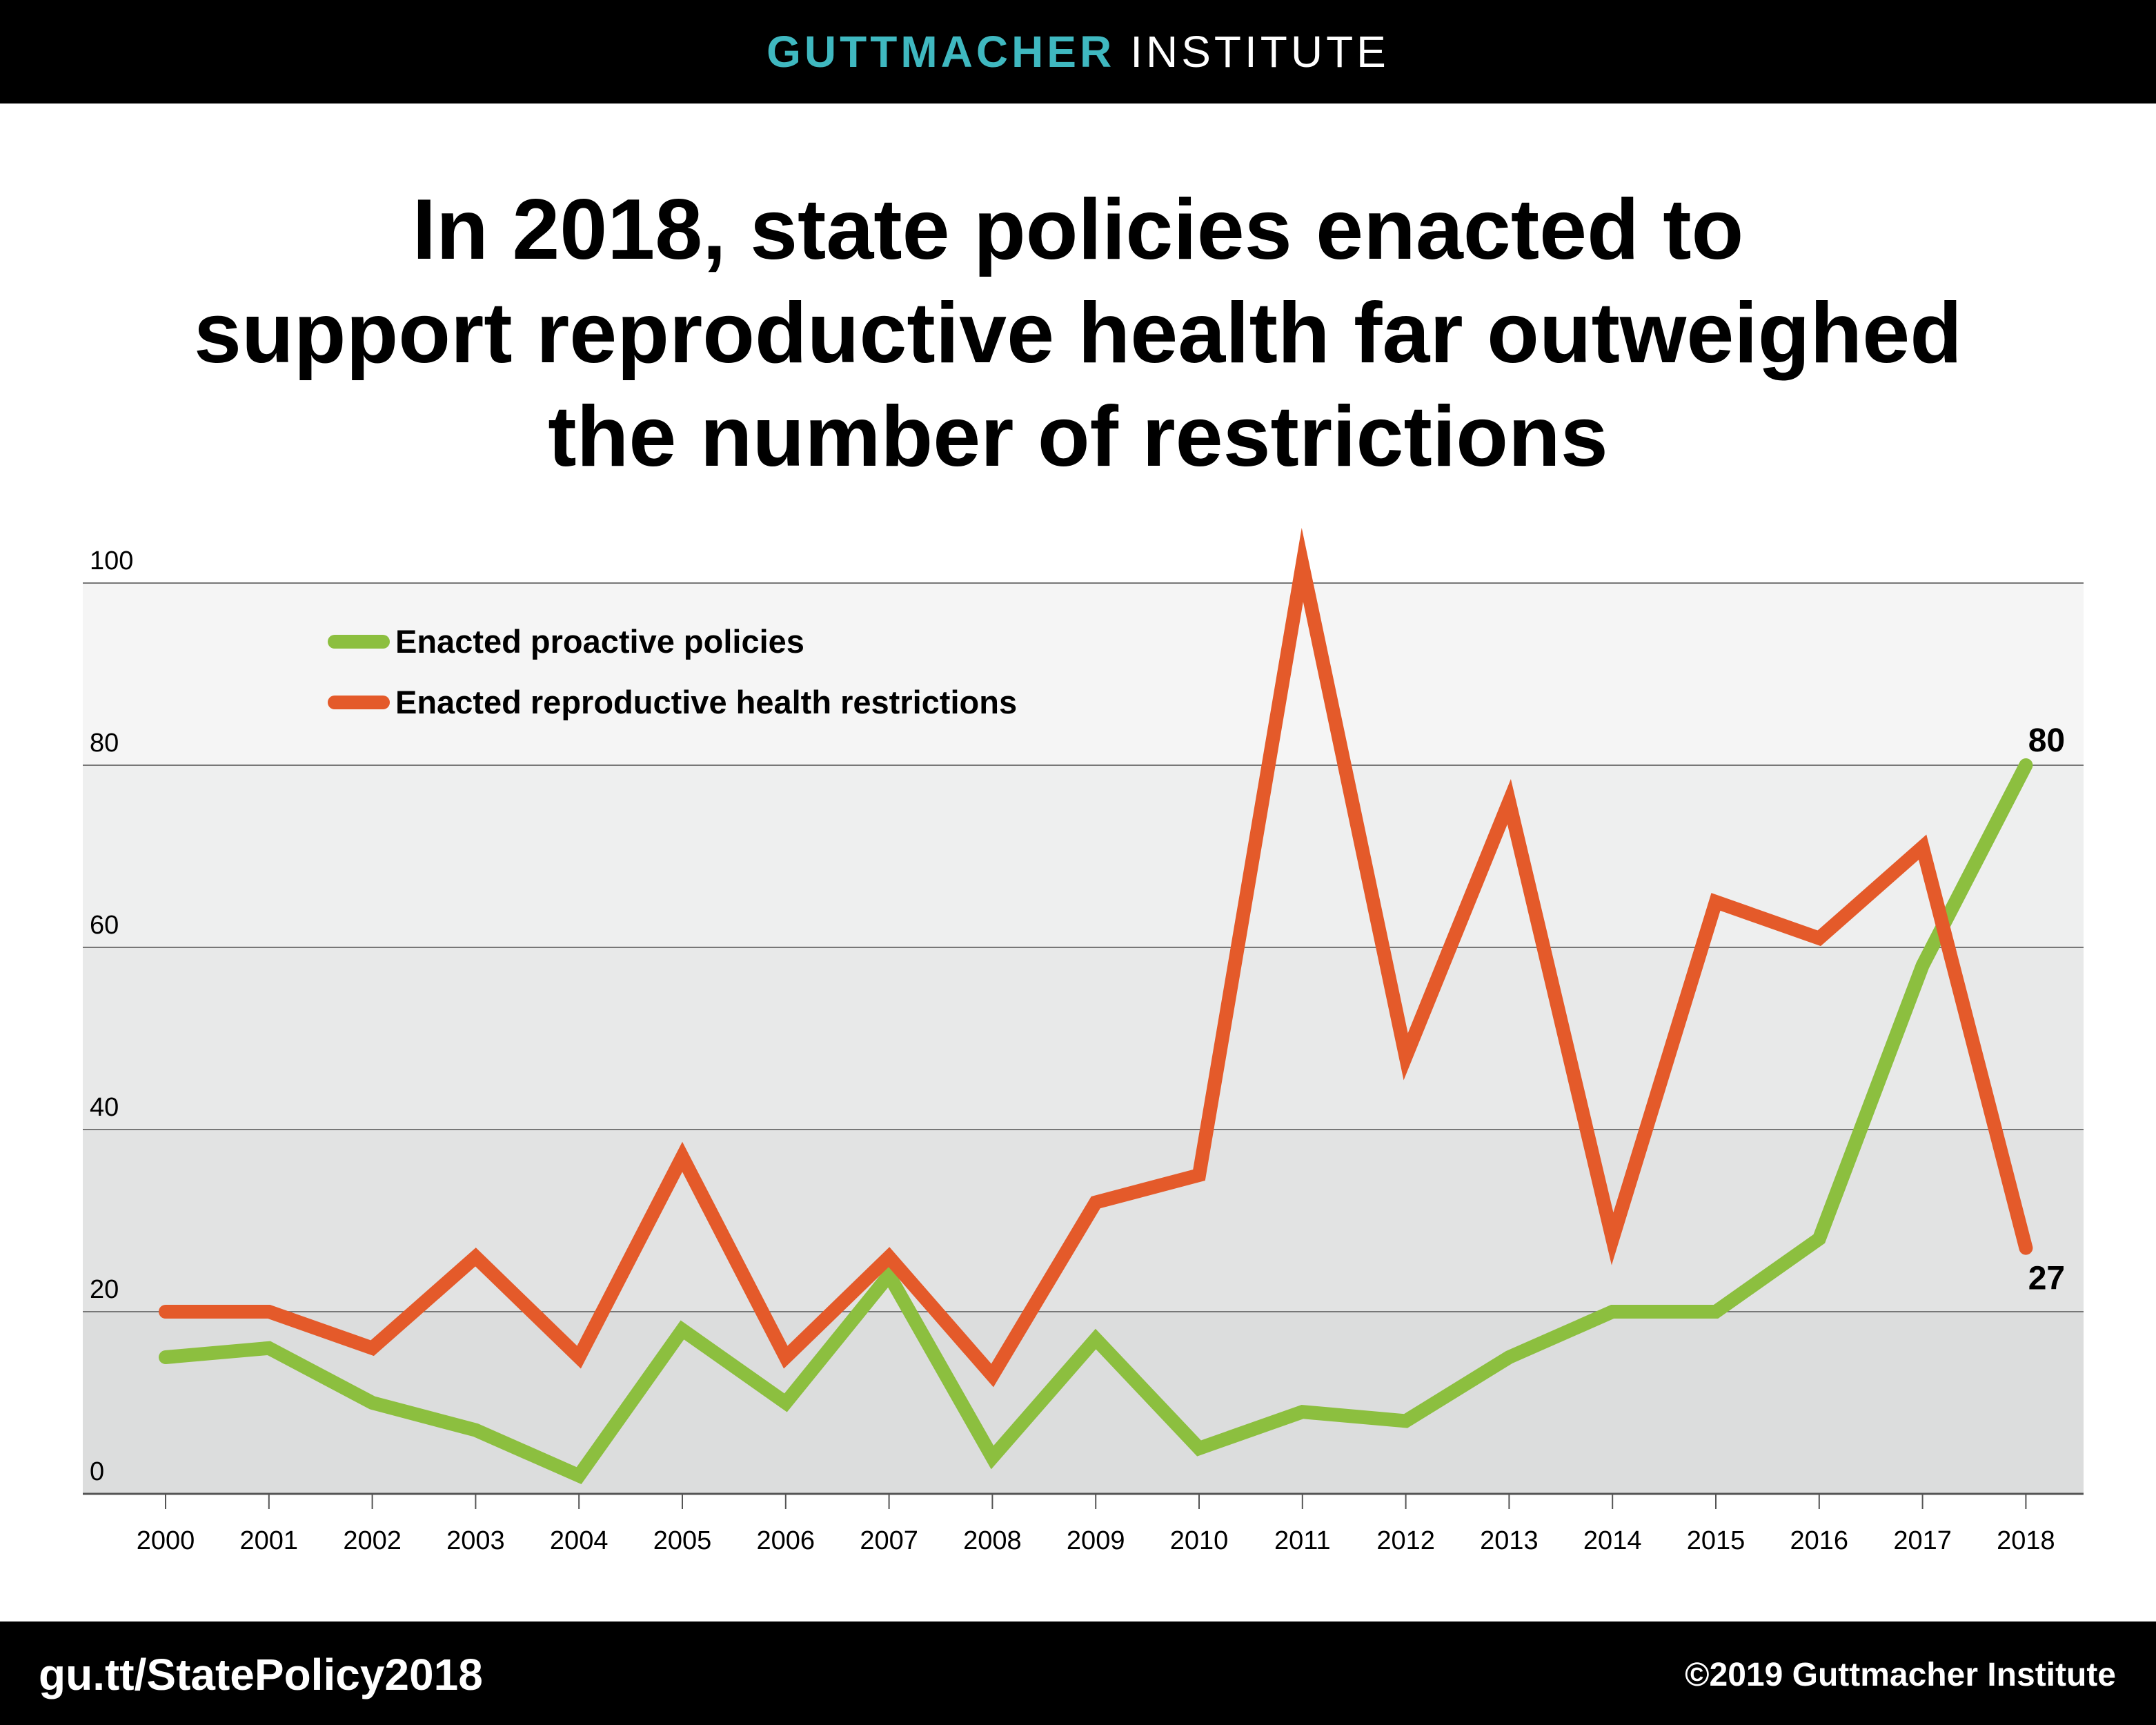 This screenshot has width=2156, height=1725. What do you see at coordinates (97, 1471) in the screenshot?
I see `y-tick-label: 0` at bounding box center [97, 1471].